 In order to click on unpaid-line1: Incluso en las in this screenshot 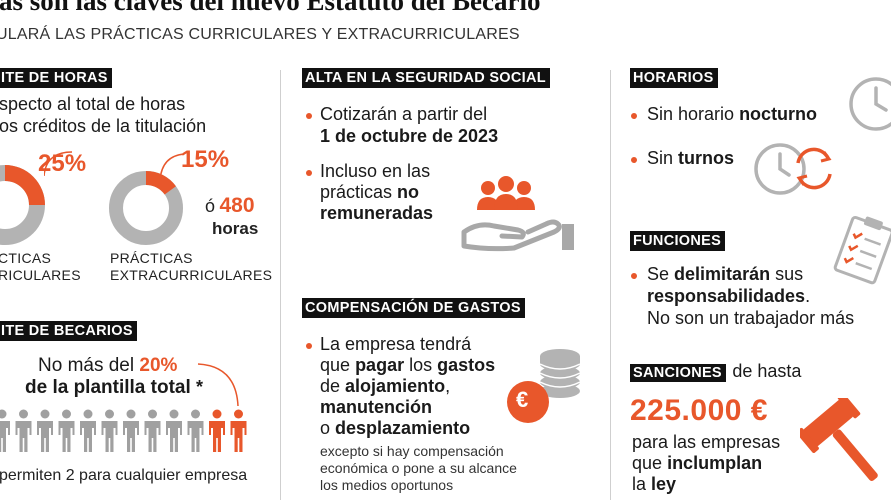, I will do `click(375, 171)`.